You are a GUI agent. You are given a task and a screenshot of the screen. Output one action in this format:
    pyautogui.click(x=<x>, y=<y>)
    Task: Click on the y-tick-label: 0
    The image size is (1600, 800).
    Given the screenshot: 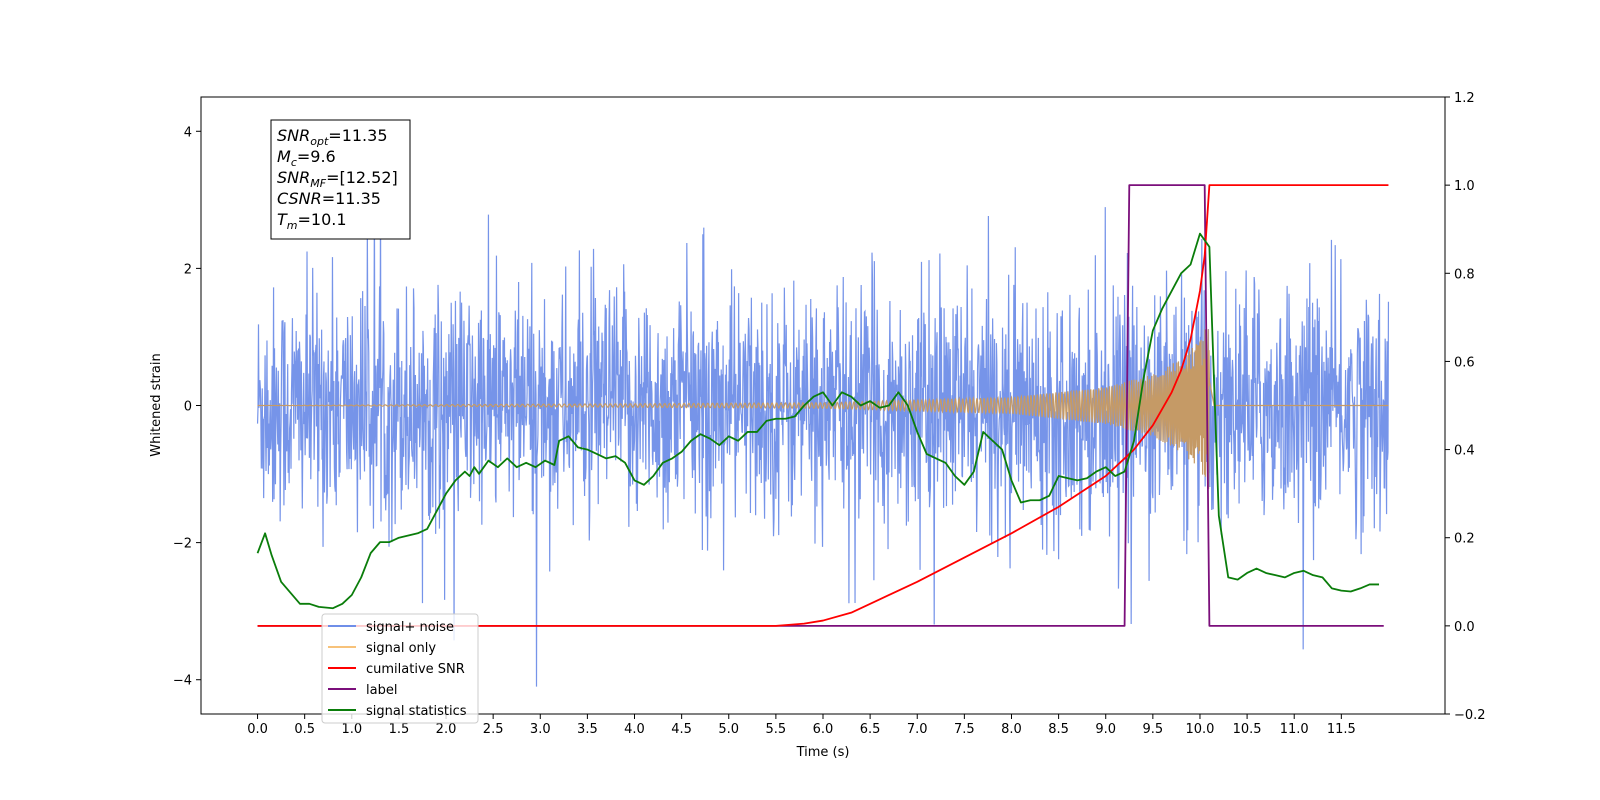 What is the action you would take?
    pyautogui.click(x=188, y=407)
    